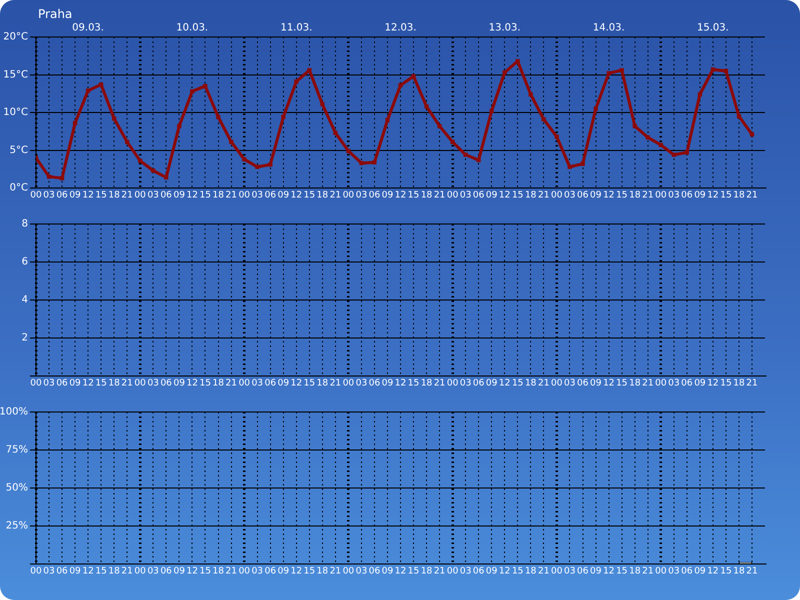 The image size is (800, 600). What do you see at coordinates (14, 412) in the screenshot?
I see `y-tick-label: 100%` at bounding box center [14, 412].